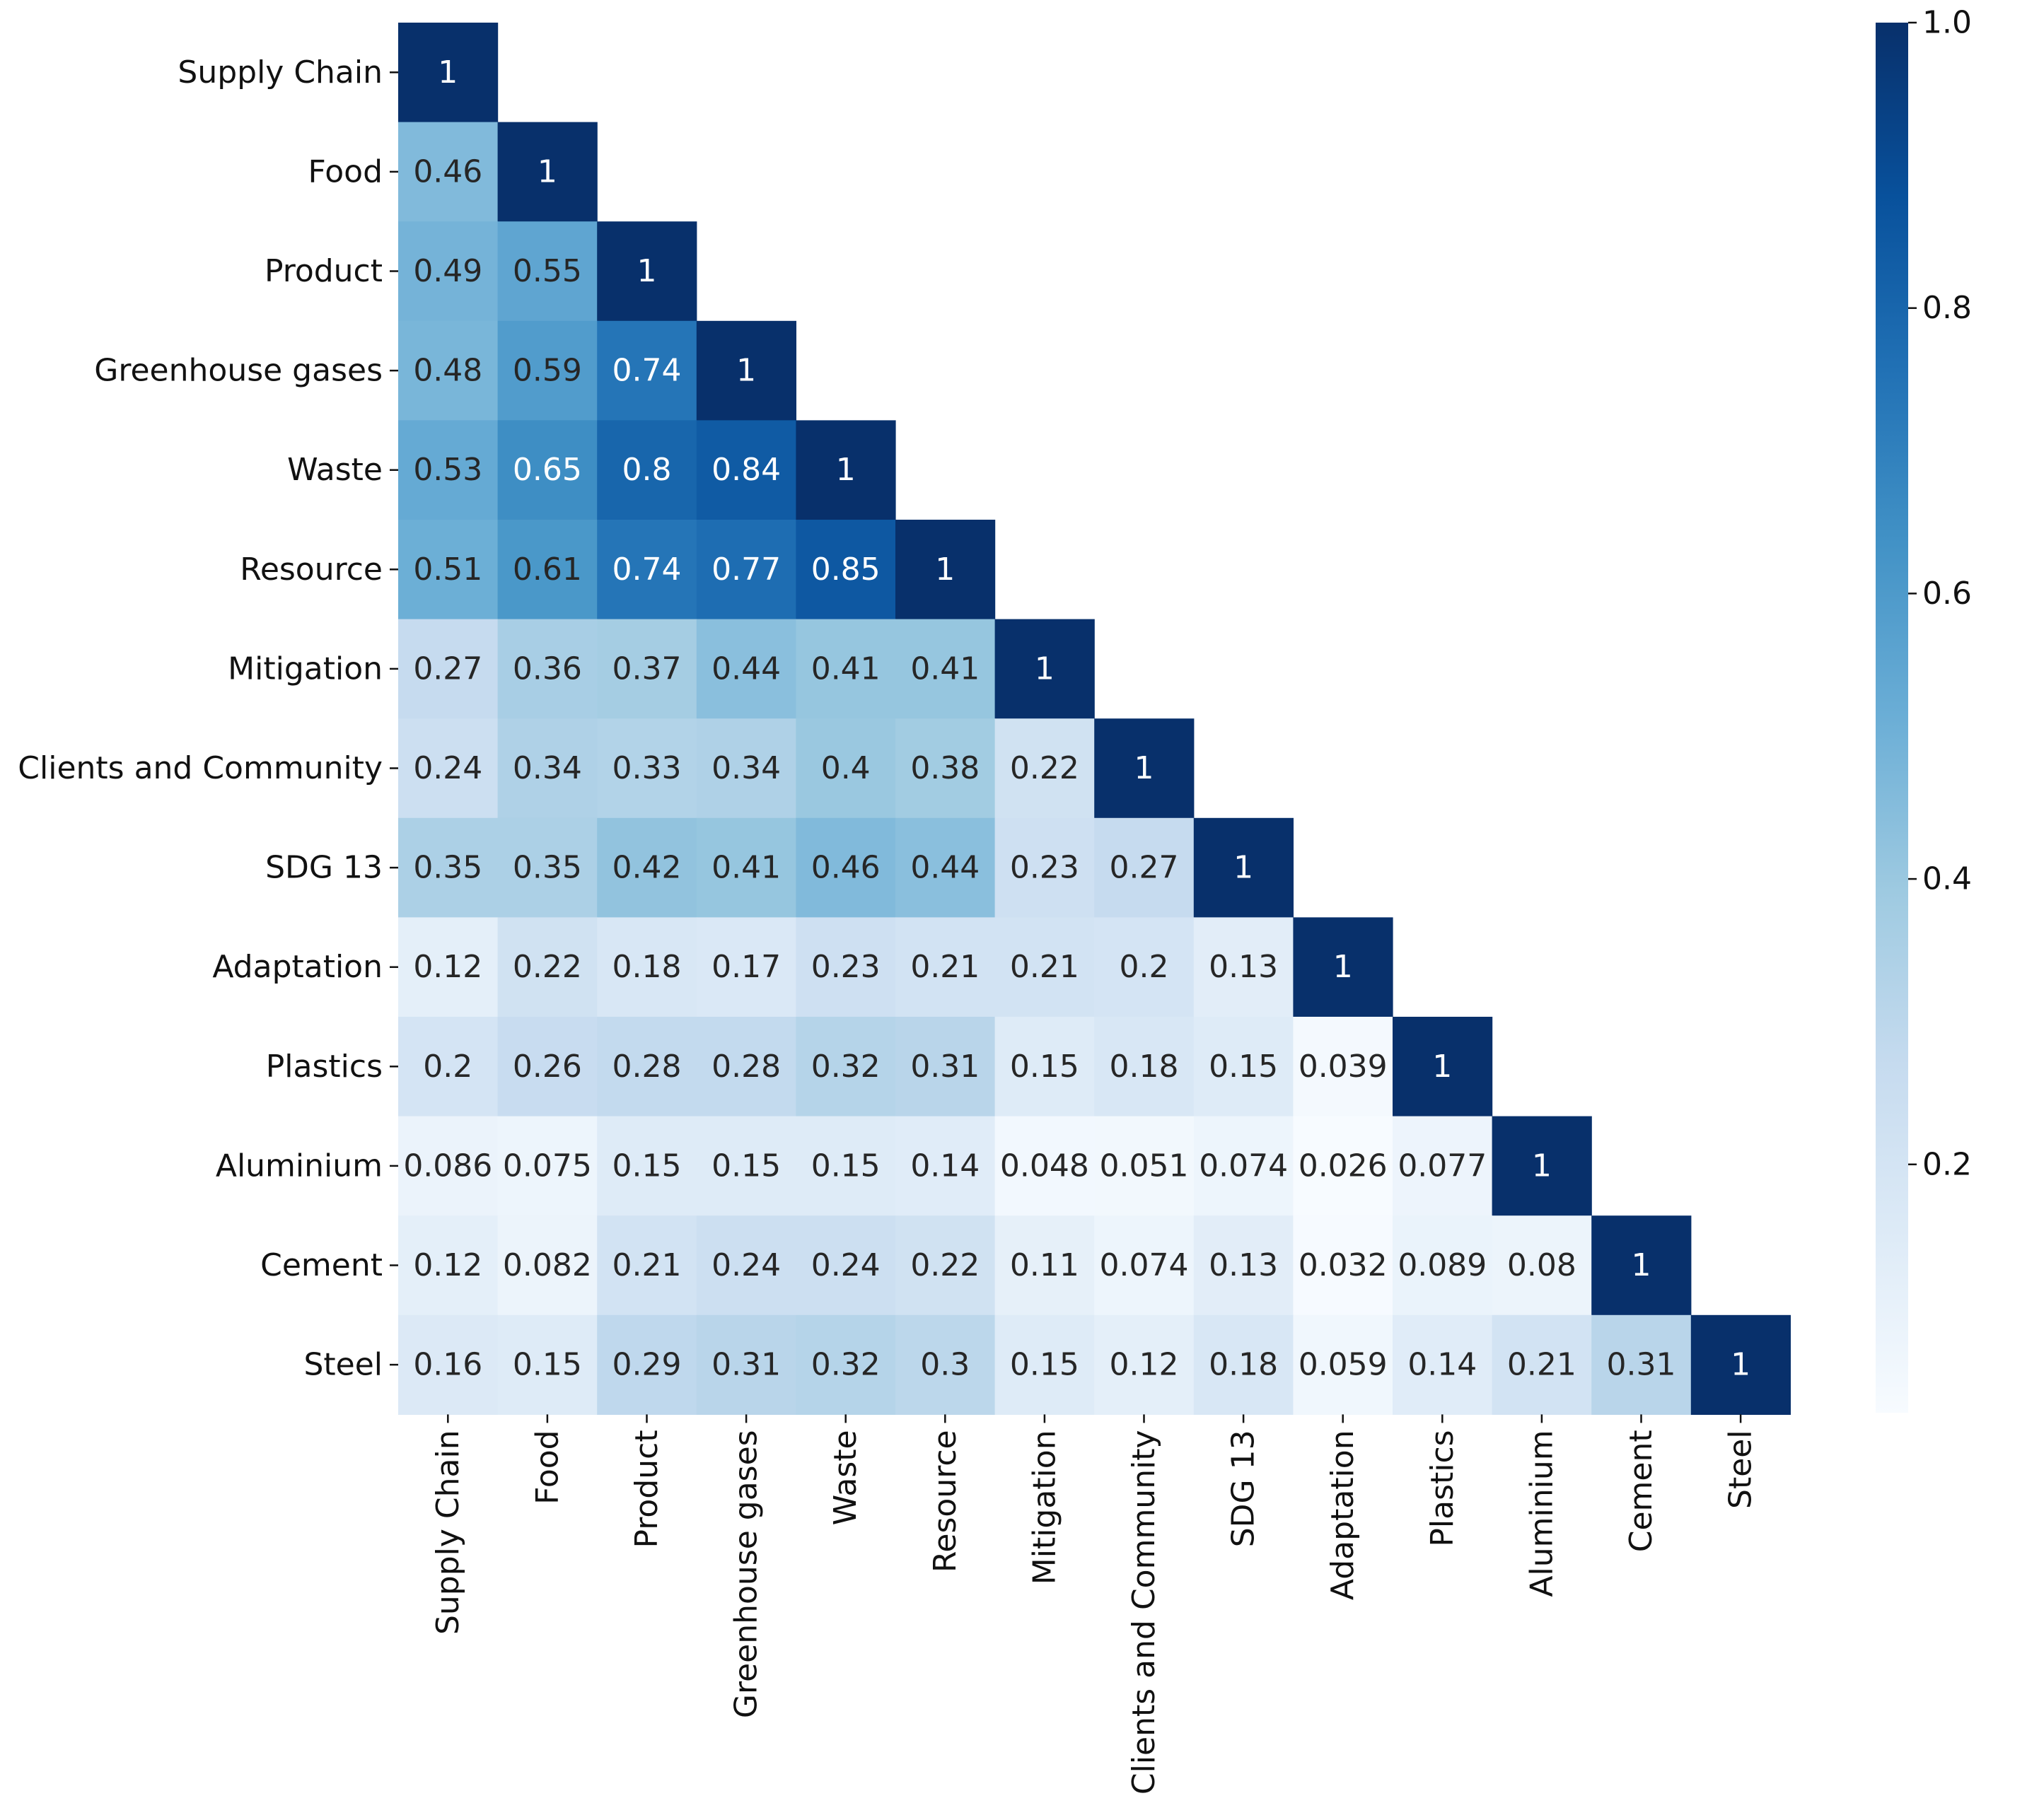 The height and width of the screenshot is (1820, 2027). What do you see at coordinates (647, 967) in the screenshot?
I see `heatmap-cell-value: 0.18` at bounding box center [647, 967].